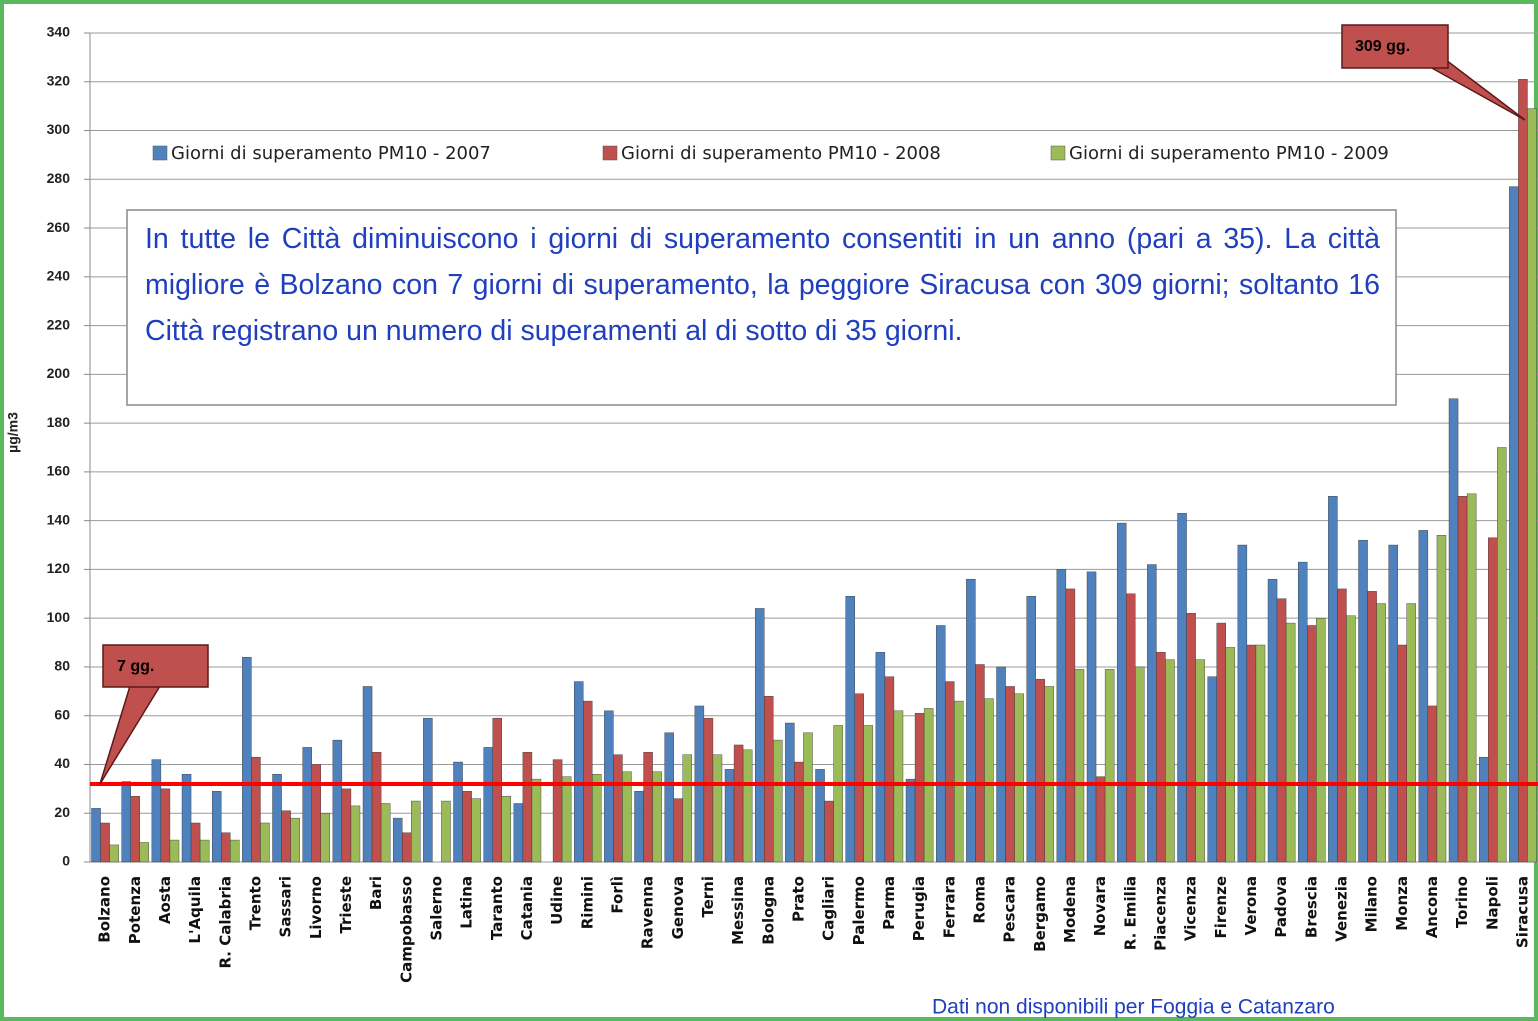 The height and width of the screenshot is (1021, 1538). Describe the element at coordinates (135, 910) in the screenshot. I see `x-tick-label: Potenza` at that location.